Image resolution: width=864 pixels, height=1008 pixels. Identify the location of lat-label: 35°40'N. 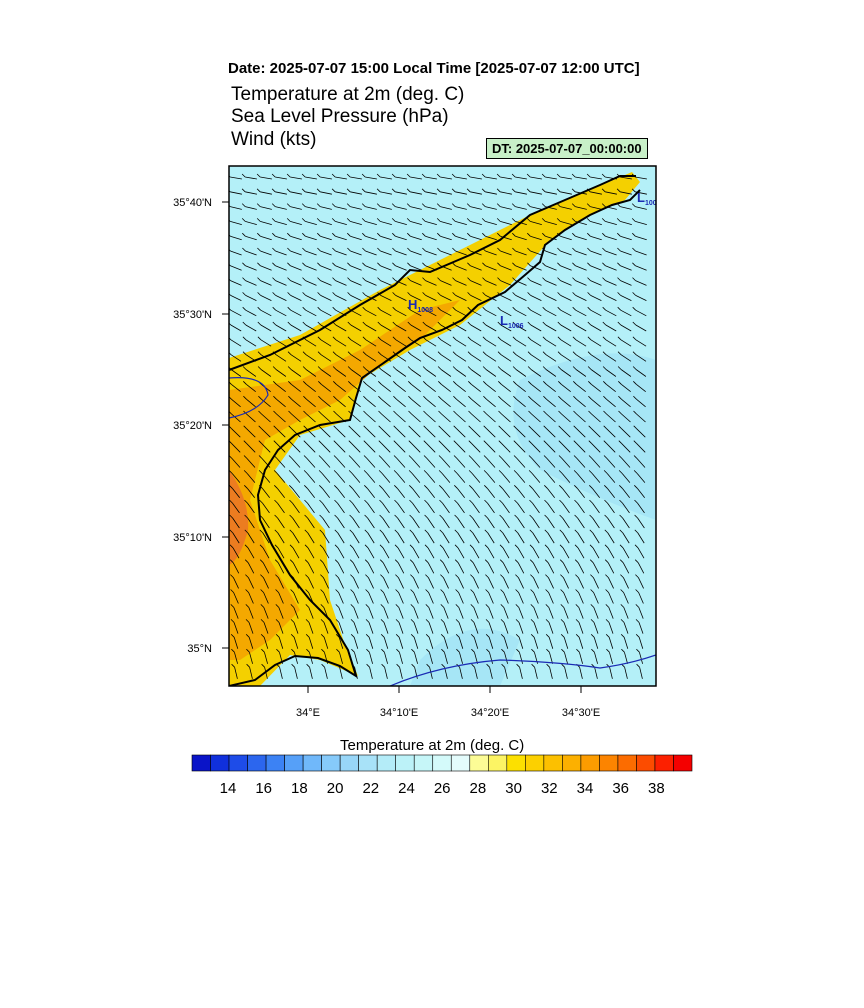
(192, 203).